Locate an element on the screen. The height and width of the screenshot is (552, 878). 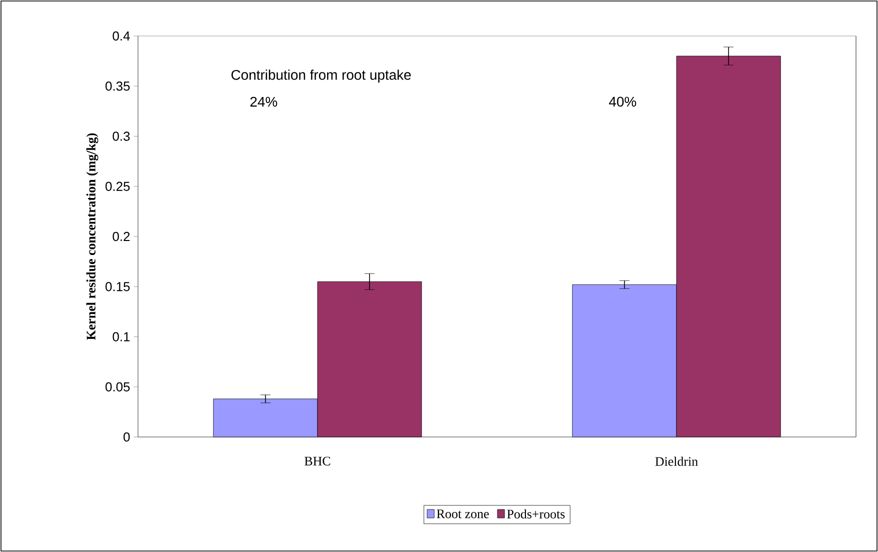
annotation: 40% is located at coordinates (622, 101).